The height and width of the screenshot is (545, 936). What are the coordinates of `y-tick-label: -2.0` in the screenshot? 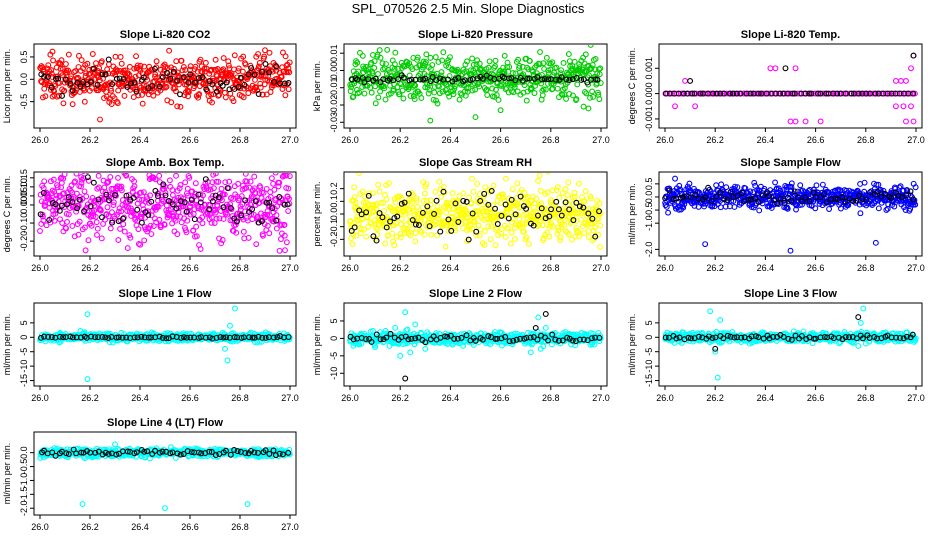 It's located at (649, 250).